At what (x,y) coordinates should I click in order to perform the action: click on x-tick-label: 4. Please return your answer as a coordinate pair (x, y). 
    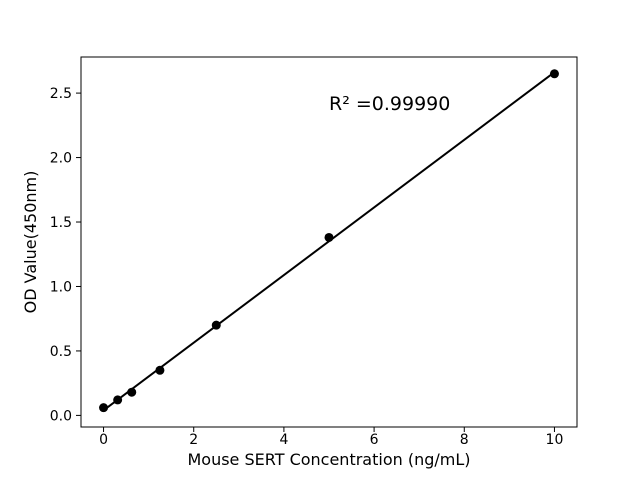
    Looking at the image, I should click on (283, 440).